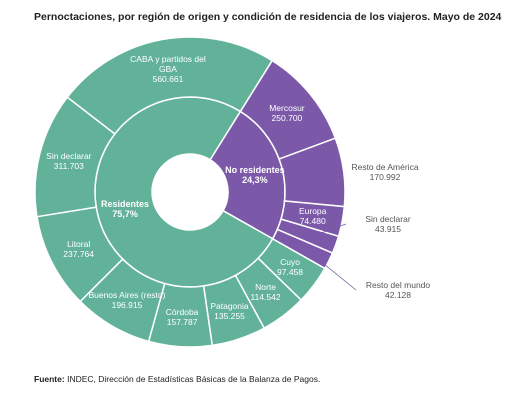 The width and height of the screenshot is (512, 401). What do you see at coordinates (312, 220) in the screenshot?
I see `segment-label-value: 74.480` at bounding box center [312, 220].